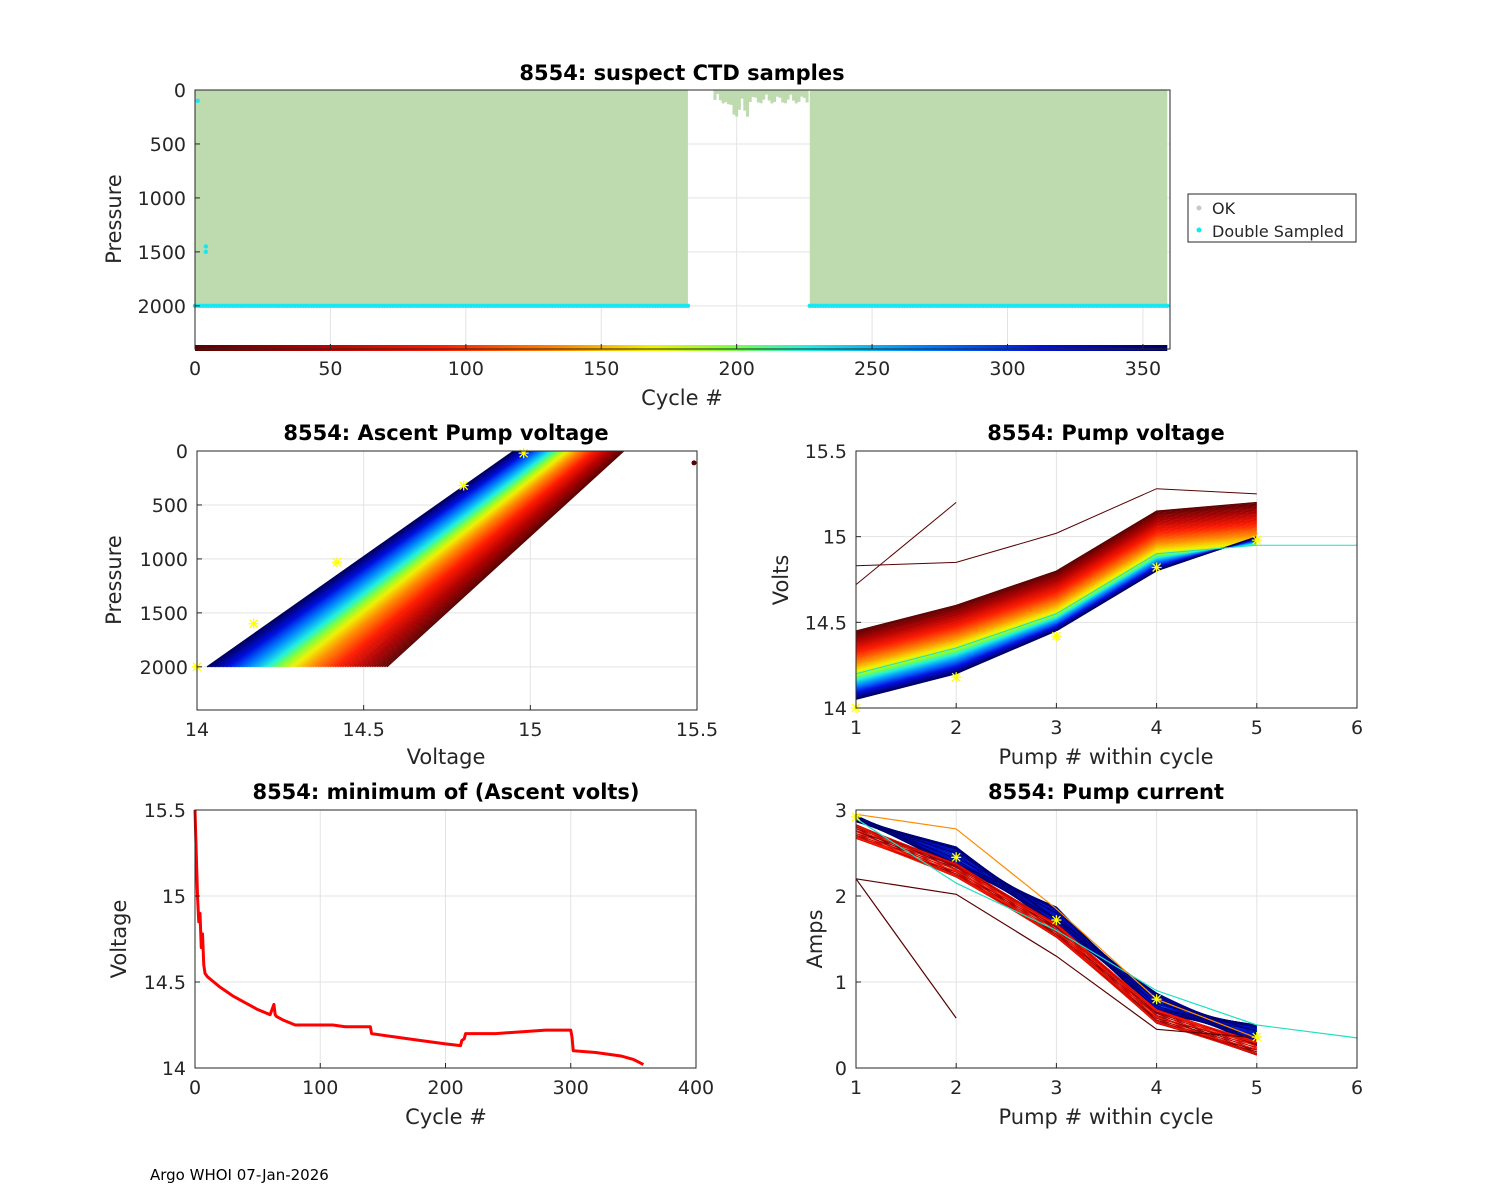 The height and width of the screenshot is (1200, 1500). I want to click on min-volts-line, so click(419, 937).